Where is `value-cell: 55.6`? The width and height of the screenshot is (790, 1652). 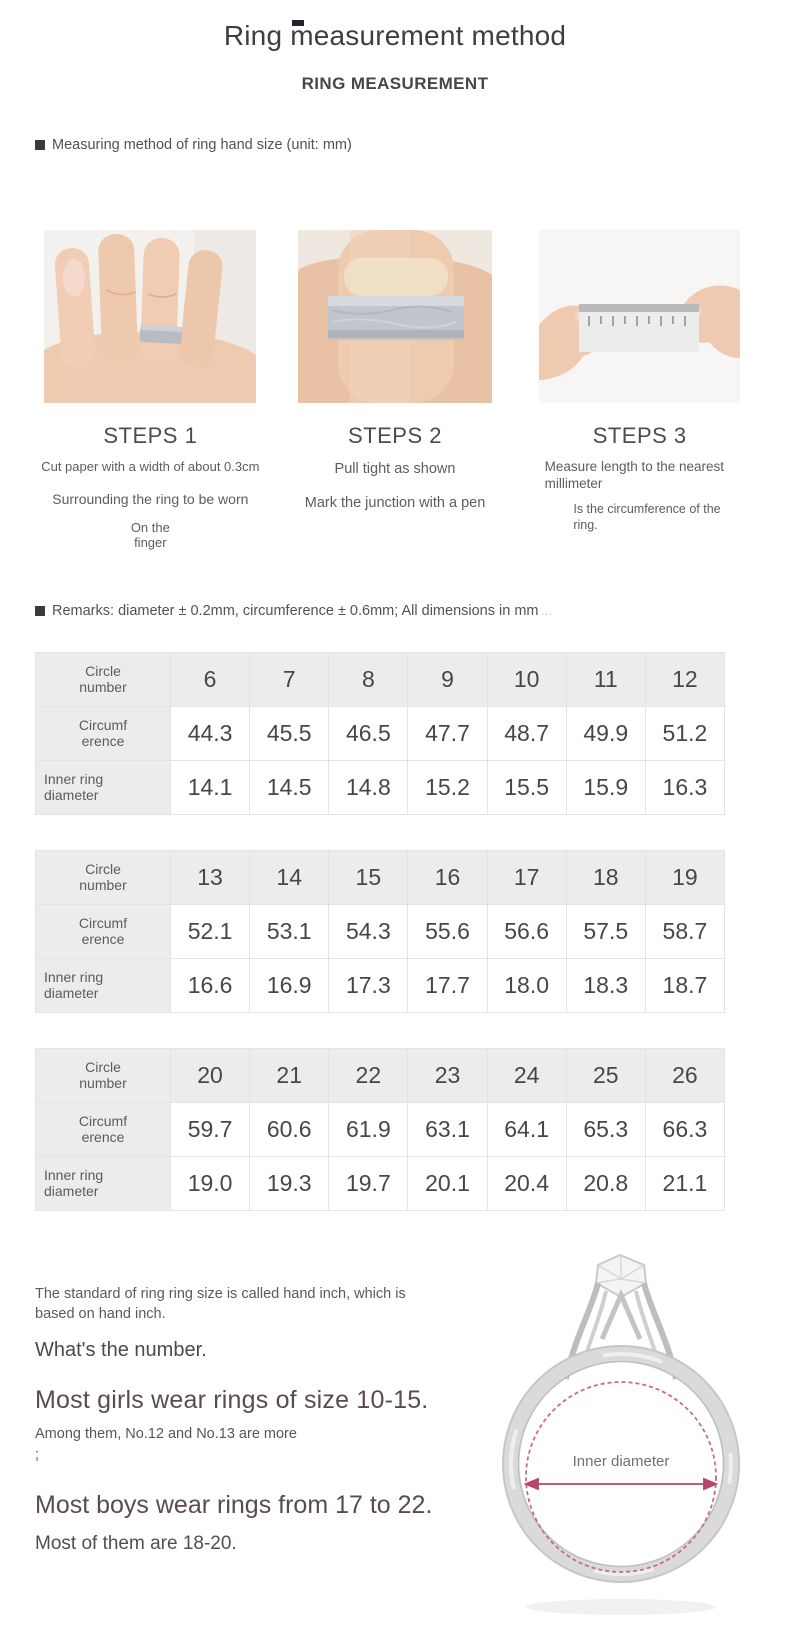
value-cell: 55.6 is located at coordinates (447, 931).